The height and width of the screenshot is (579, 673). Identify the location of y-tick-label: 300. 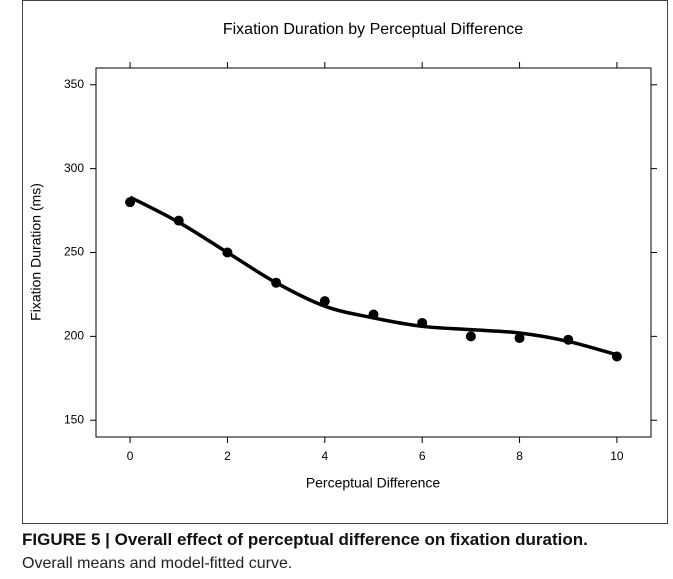
(74, 168).